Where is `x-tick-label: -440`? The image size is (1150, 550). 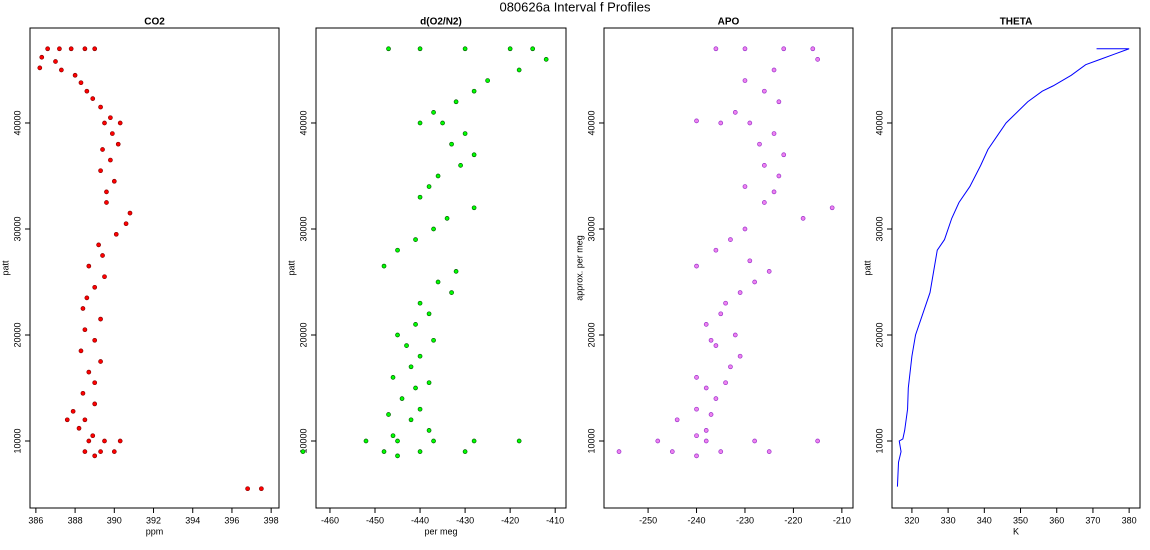
x-tick-label: -440 is located at coordinates (420, 520).